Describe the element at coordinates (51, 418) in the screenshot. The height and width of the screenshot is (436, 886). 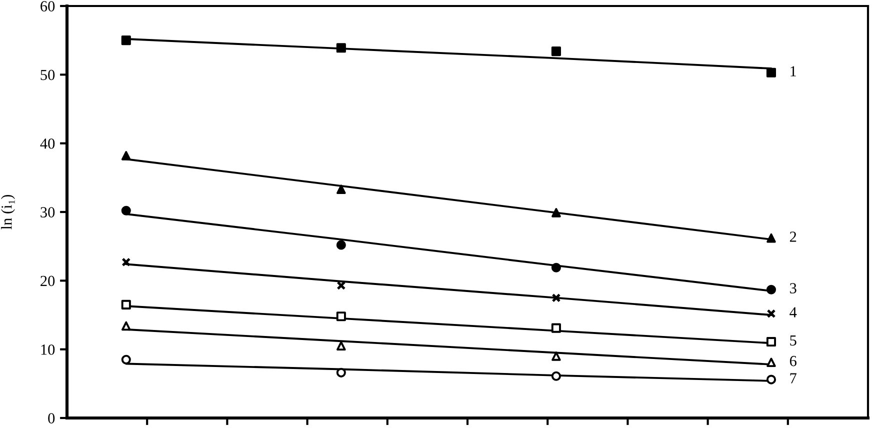
I see `y-tick-label: 0` at that location.